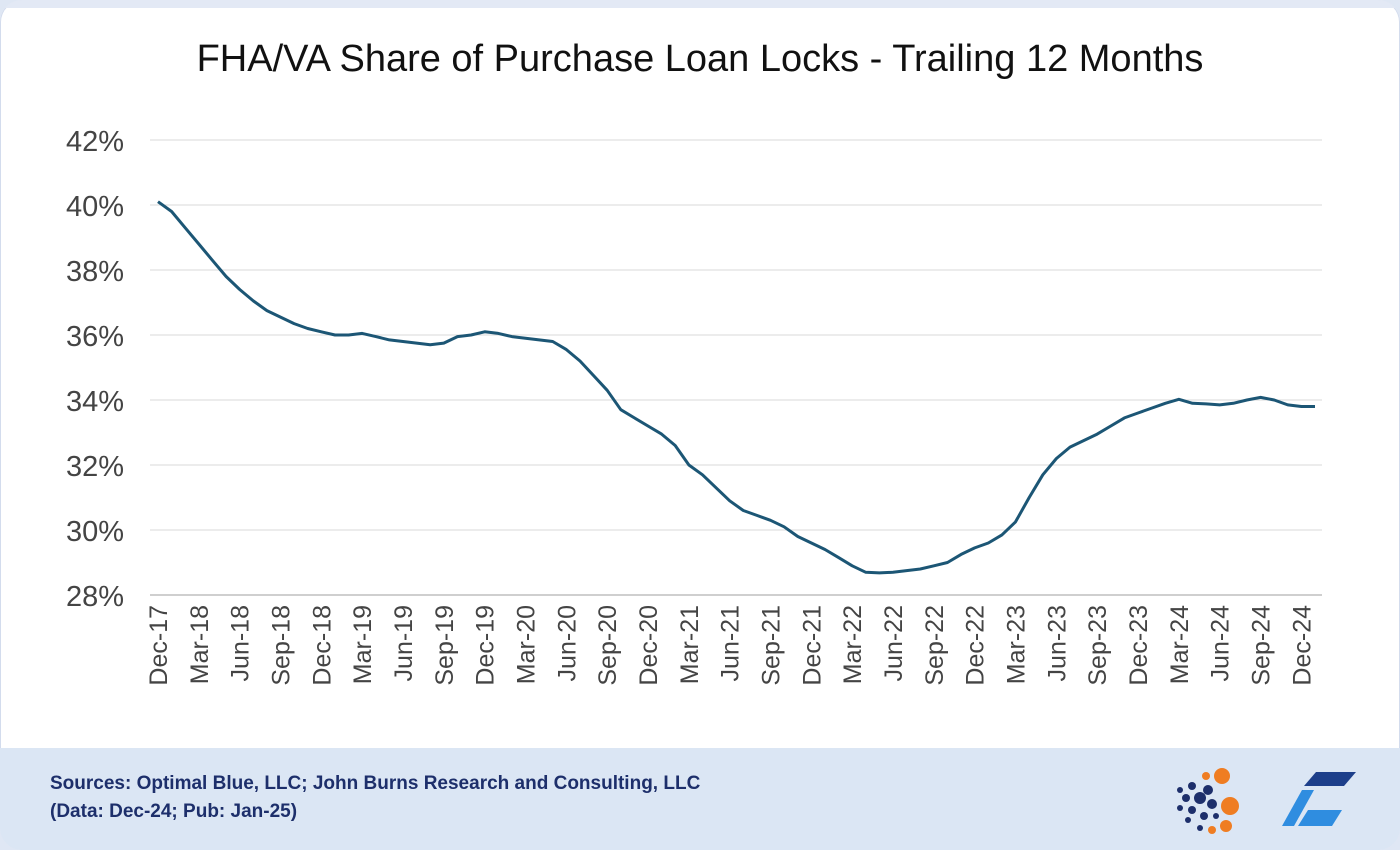  Describe the element at coordinates (95, 597) in the screenshot. I see `y-tick-label: 28%` at that location.